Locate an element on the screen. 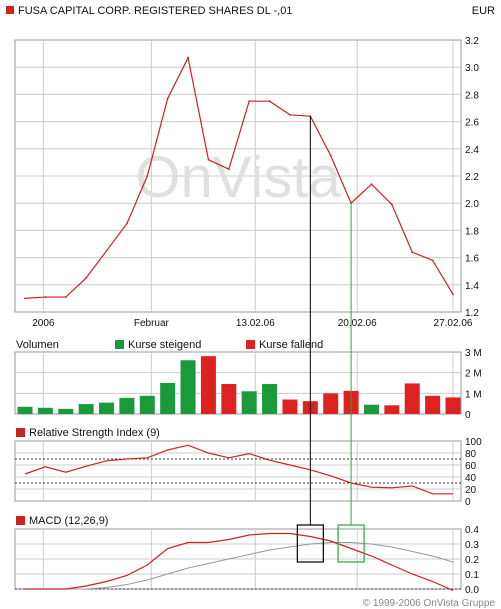 The width and height of the screenshot is (501, 609). price-x-tick-label: 2006 is located at coordinates (43, 323).